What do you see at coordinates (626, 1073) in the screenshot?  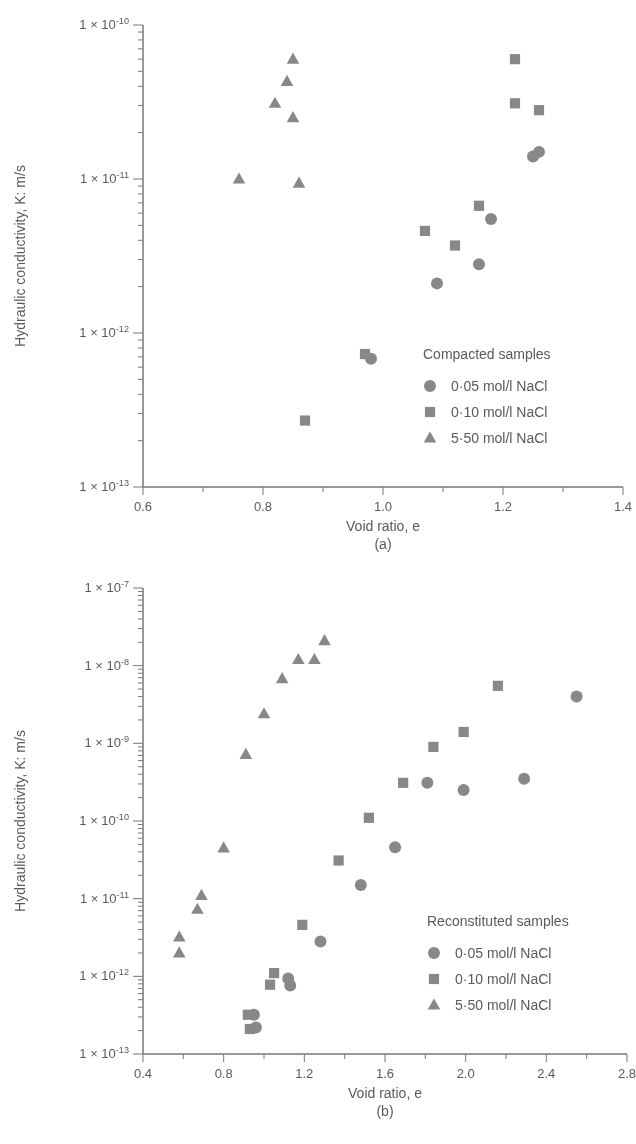 I see `x-tick-label: 2.8` at bounding box center [626, 1073].